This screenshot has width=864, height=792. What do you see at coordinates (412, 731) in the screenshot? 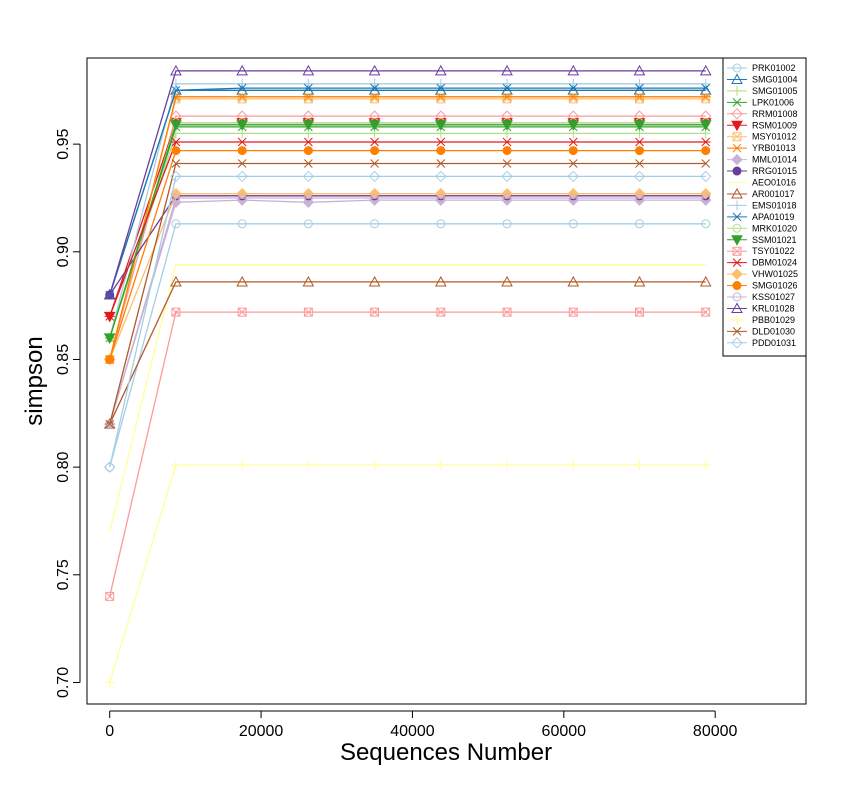
I see `x-tick-label: 40000` at bounding box center [412, 731].